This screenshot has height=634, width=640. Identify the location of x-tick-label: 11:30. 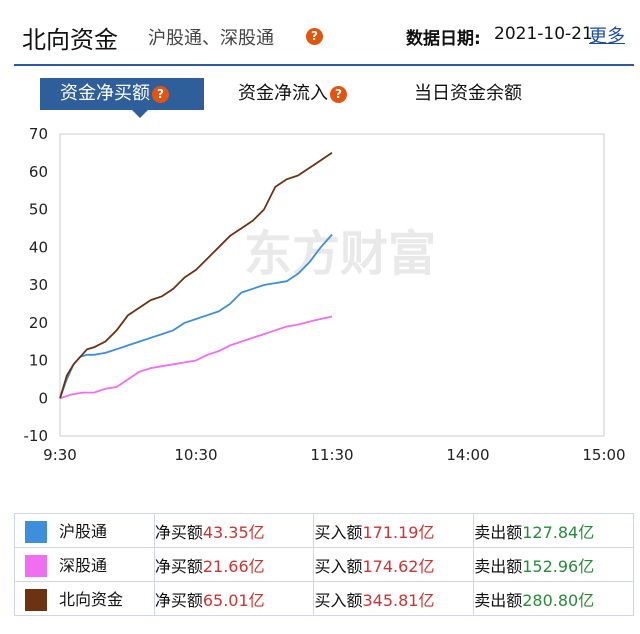
(331, 455).